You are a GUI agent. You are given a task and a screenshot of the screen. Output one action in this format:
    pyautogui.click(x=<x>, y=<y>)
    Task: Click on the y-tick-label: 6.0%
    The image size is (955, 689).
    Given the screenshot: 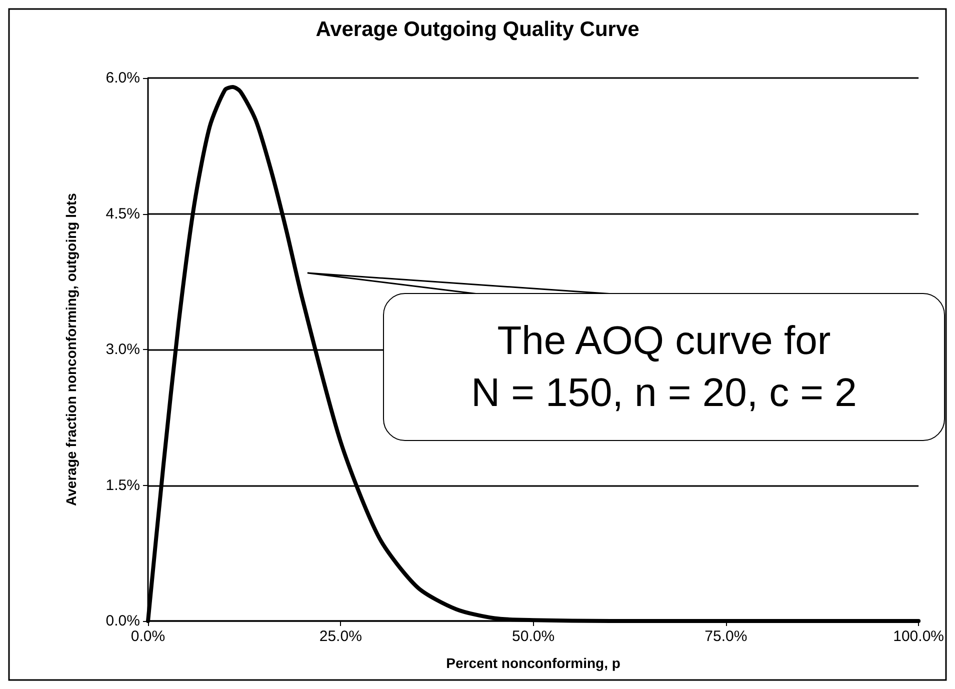 What is the action you would take?
    pyautogui.click(x=123, y=78)
    